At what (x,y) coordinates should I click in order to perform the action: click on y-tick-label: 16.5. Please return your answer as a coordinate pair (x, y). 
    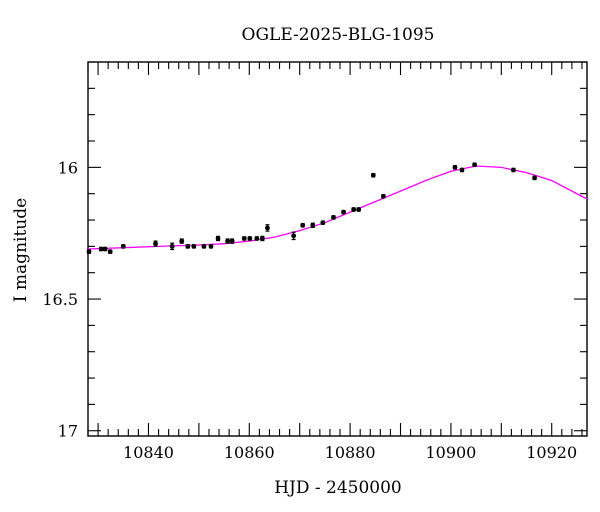
    Looking at the image, I should click on (60, 299).